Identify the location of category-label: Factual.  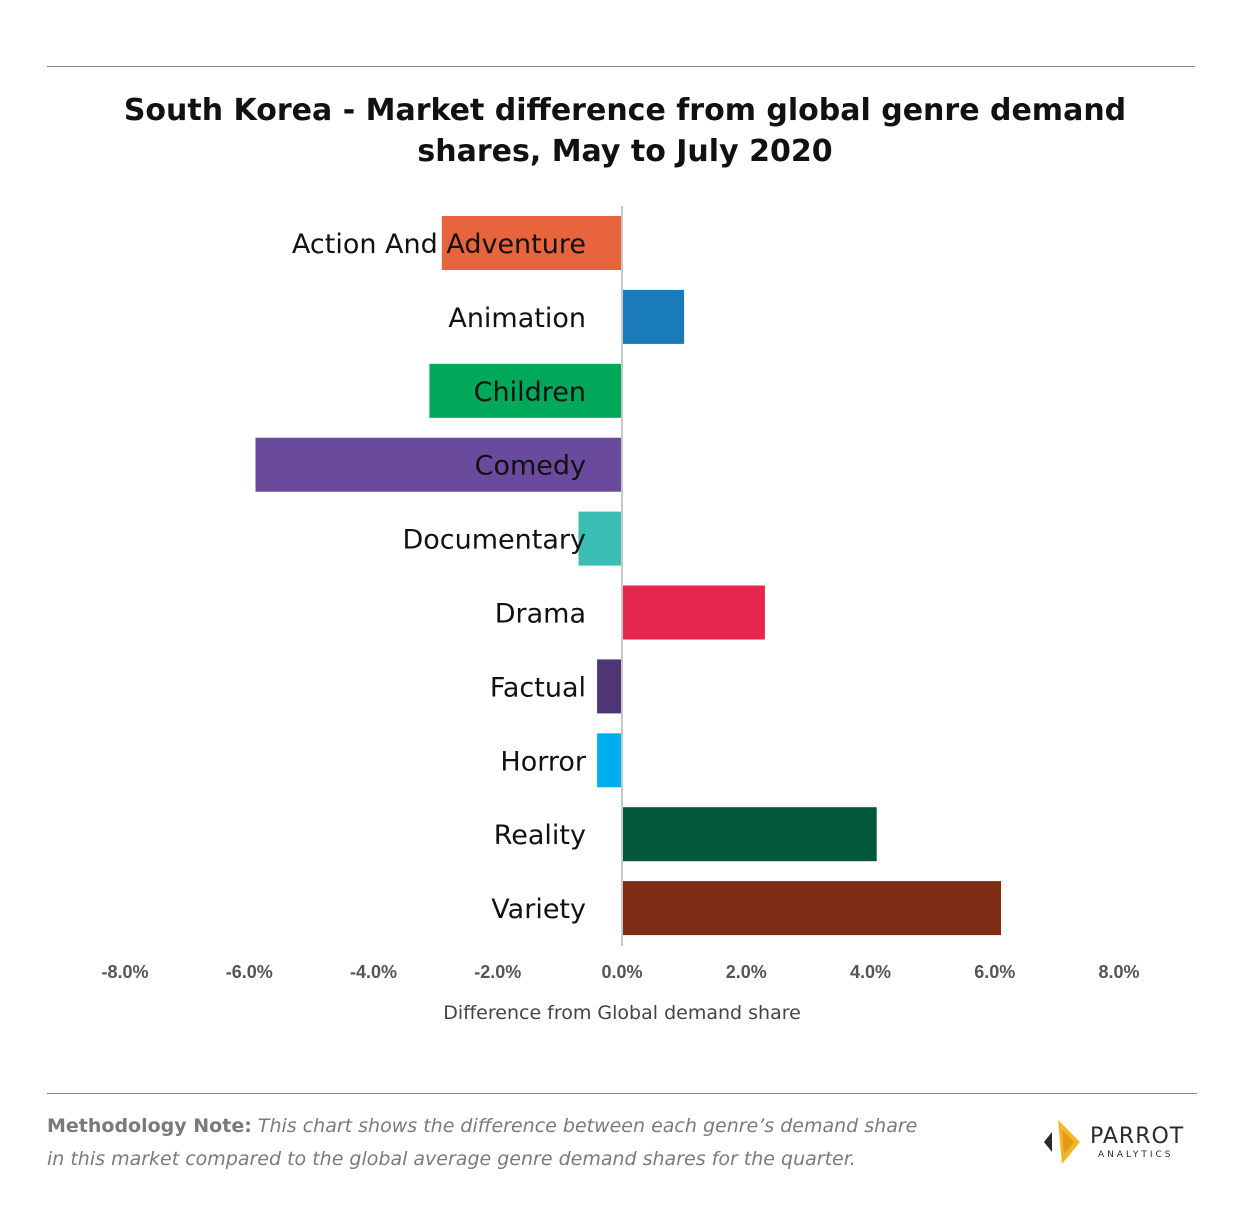
(538, 687).